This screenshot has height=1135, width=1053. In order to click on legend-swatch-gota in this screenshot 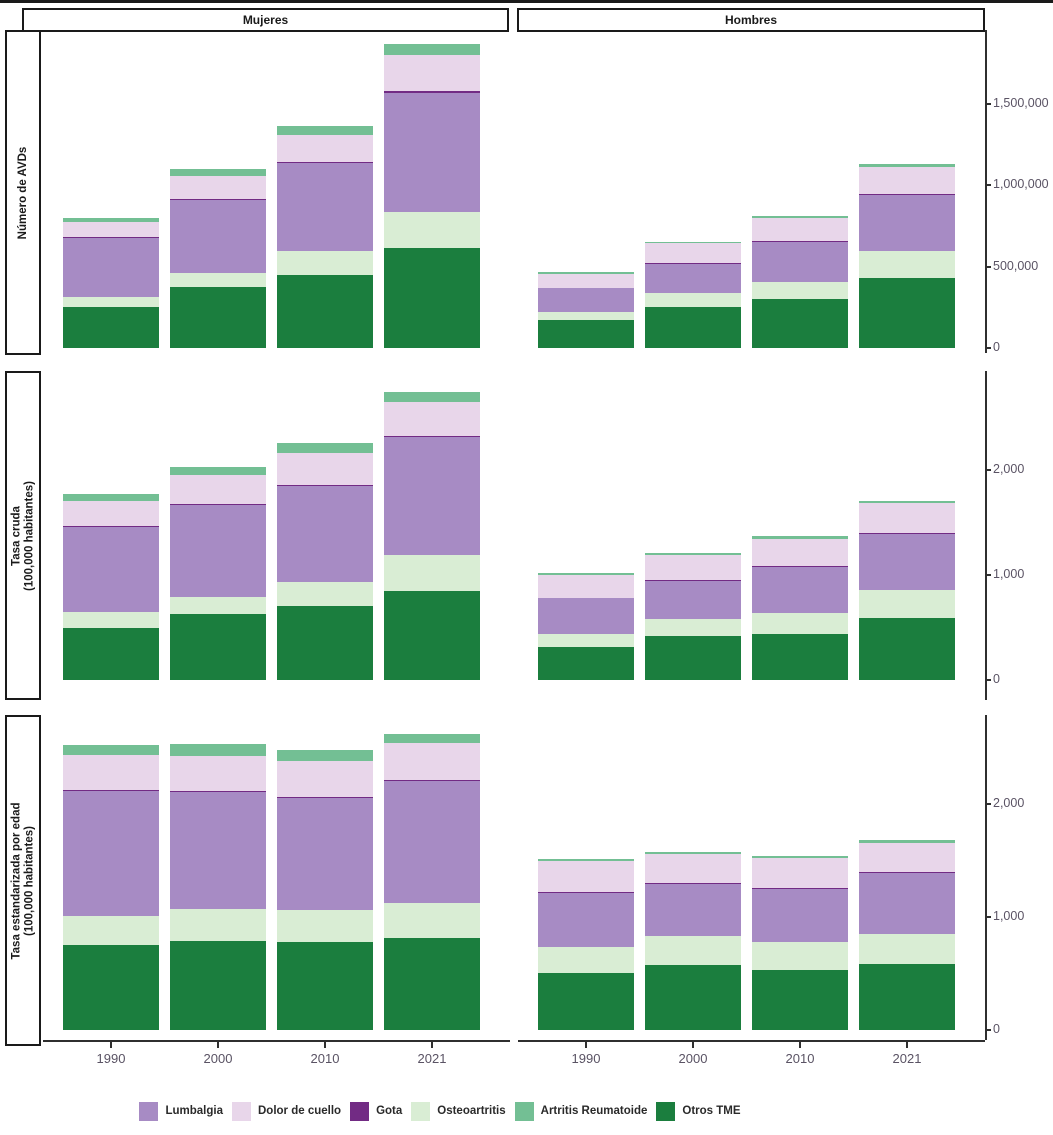, I will do `click(360, 1111)`.